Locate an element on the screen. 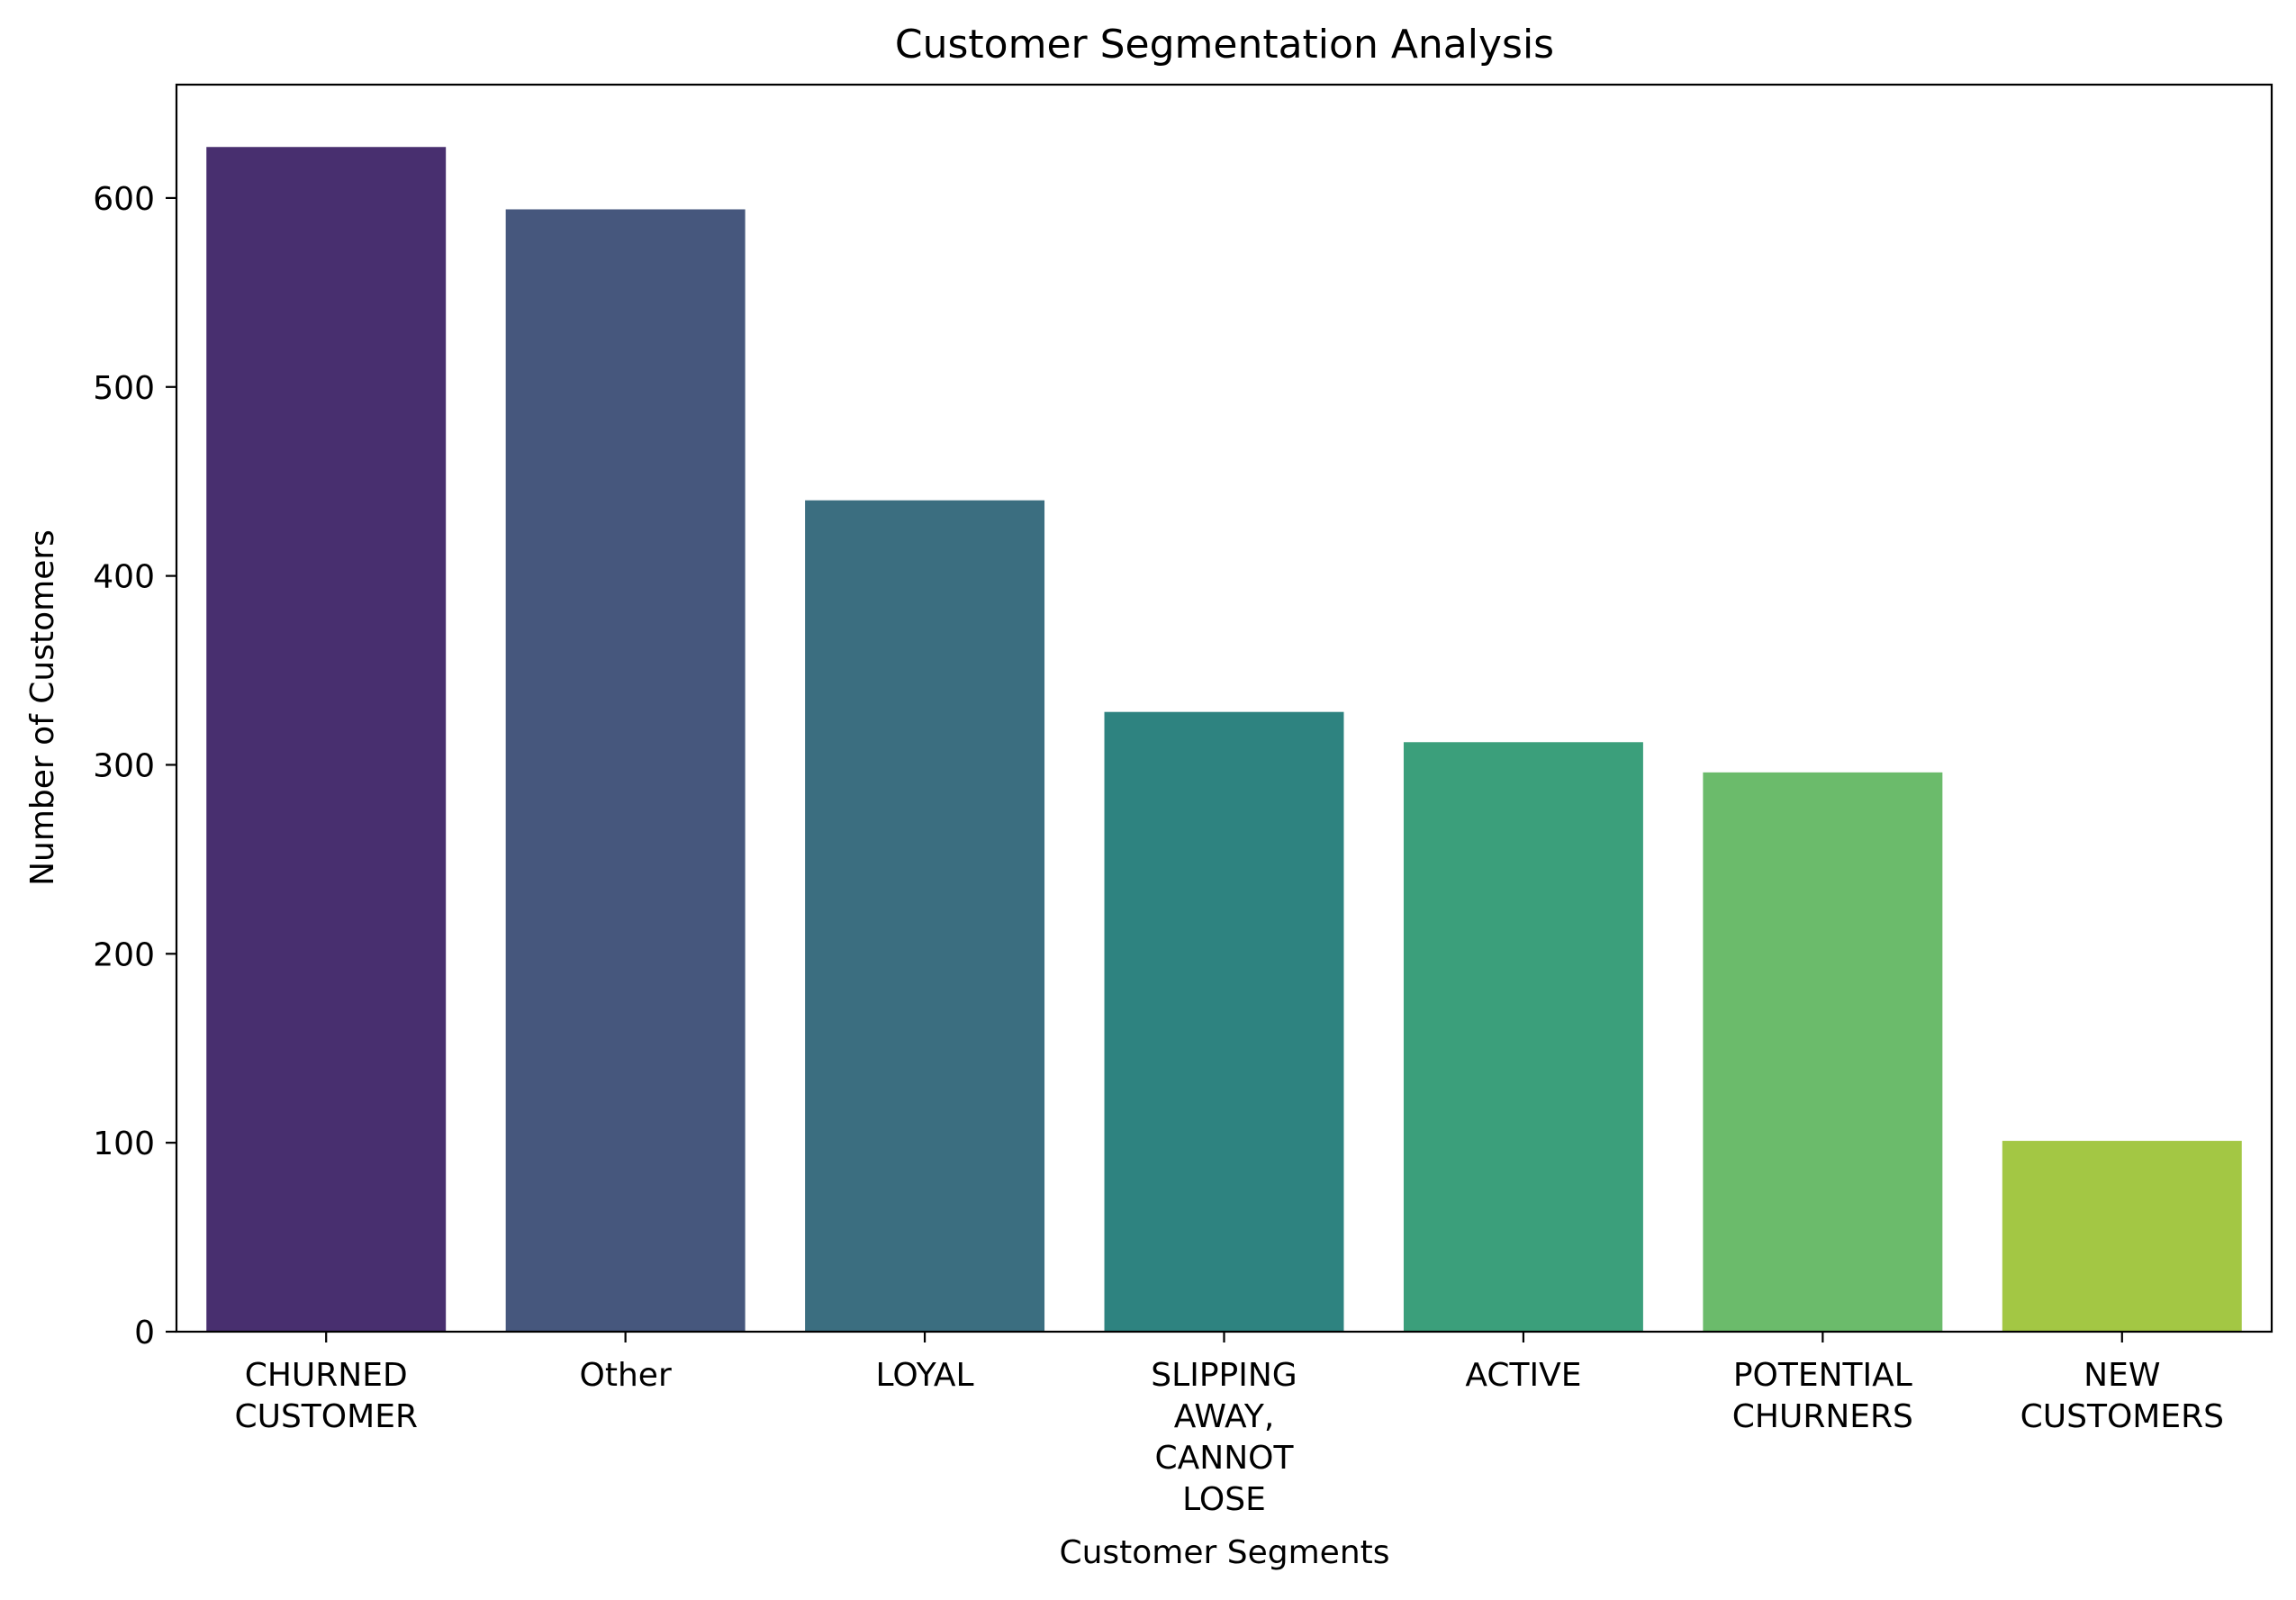 The height and width of the screenshot is (1600, 2296). x-tick-label-line: Other is located at coordinates (626, 1375).